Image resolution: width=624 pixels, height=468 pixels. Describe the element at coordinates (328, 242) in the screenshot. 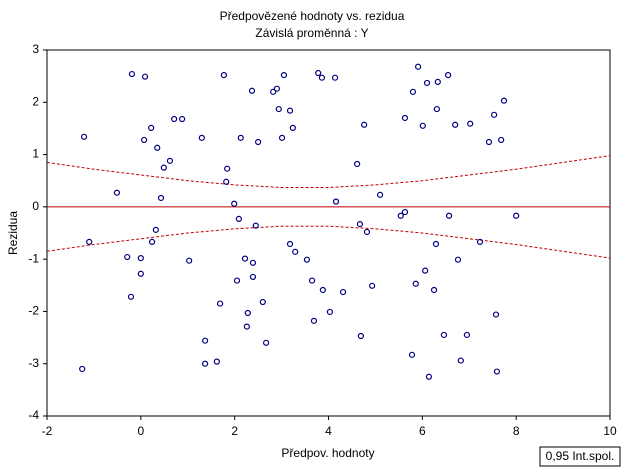

I see `confidence-lower` at that location.